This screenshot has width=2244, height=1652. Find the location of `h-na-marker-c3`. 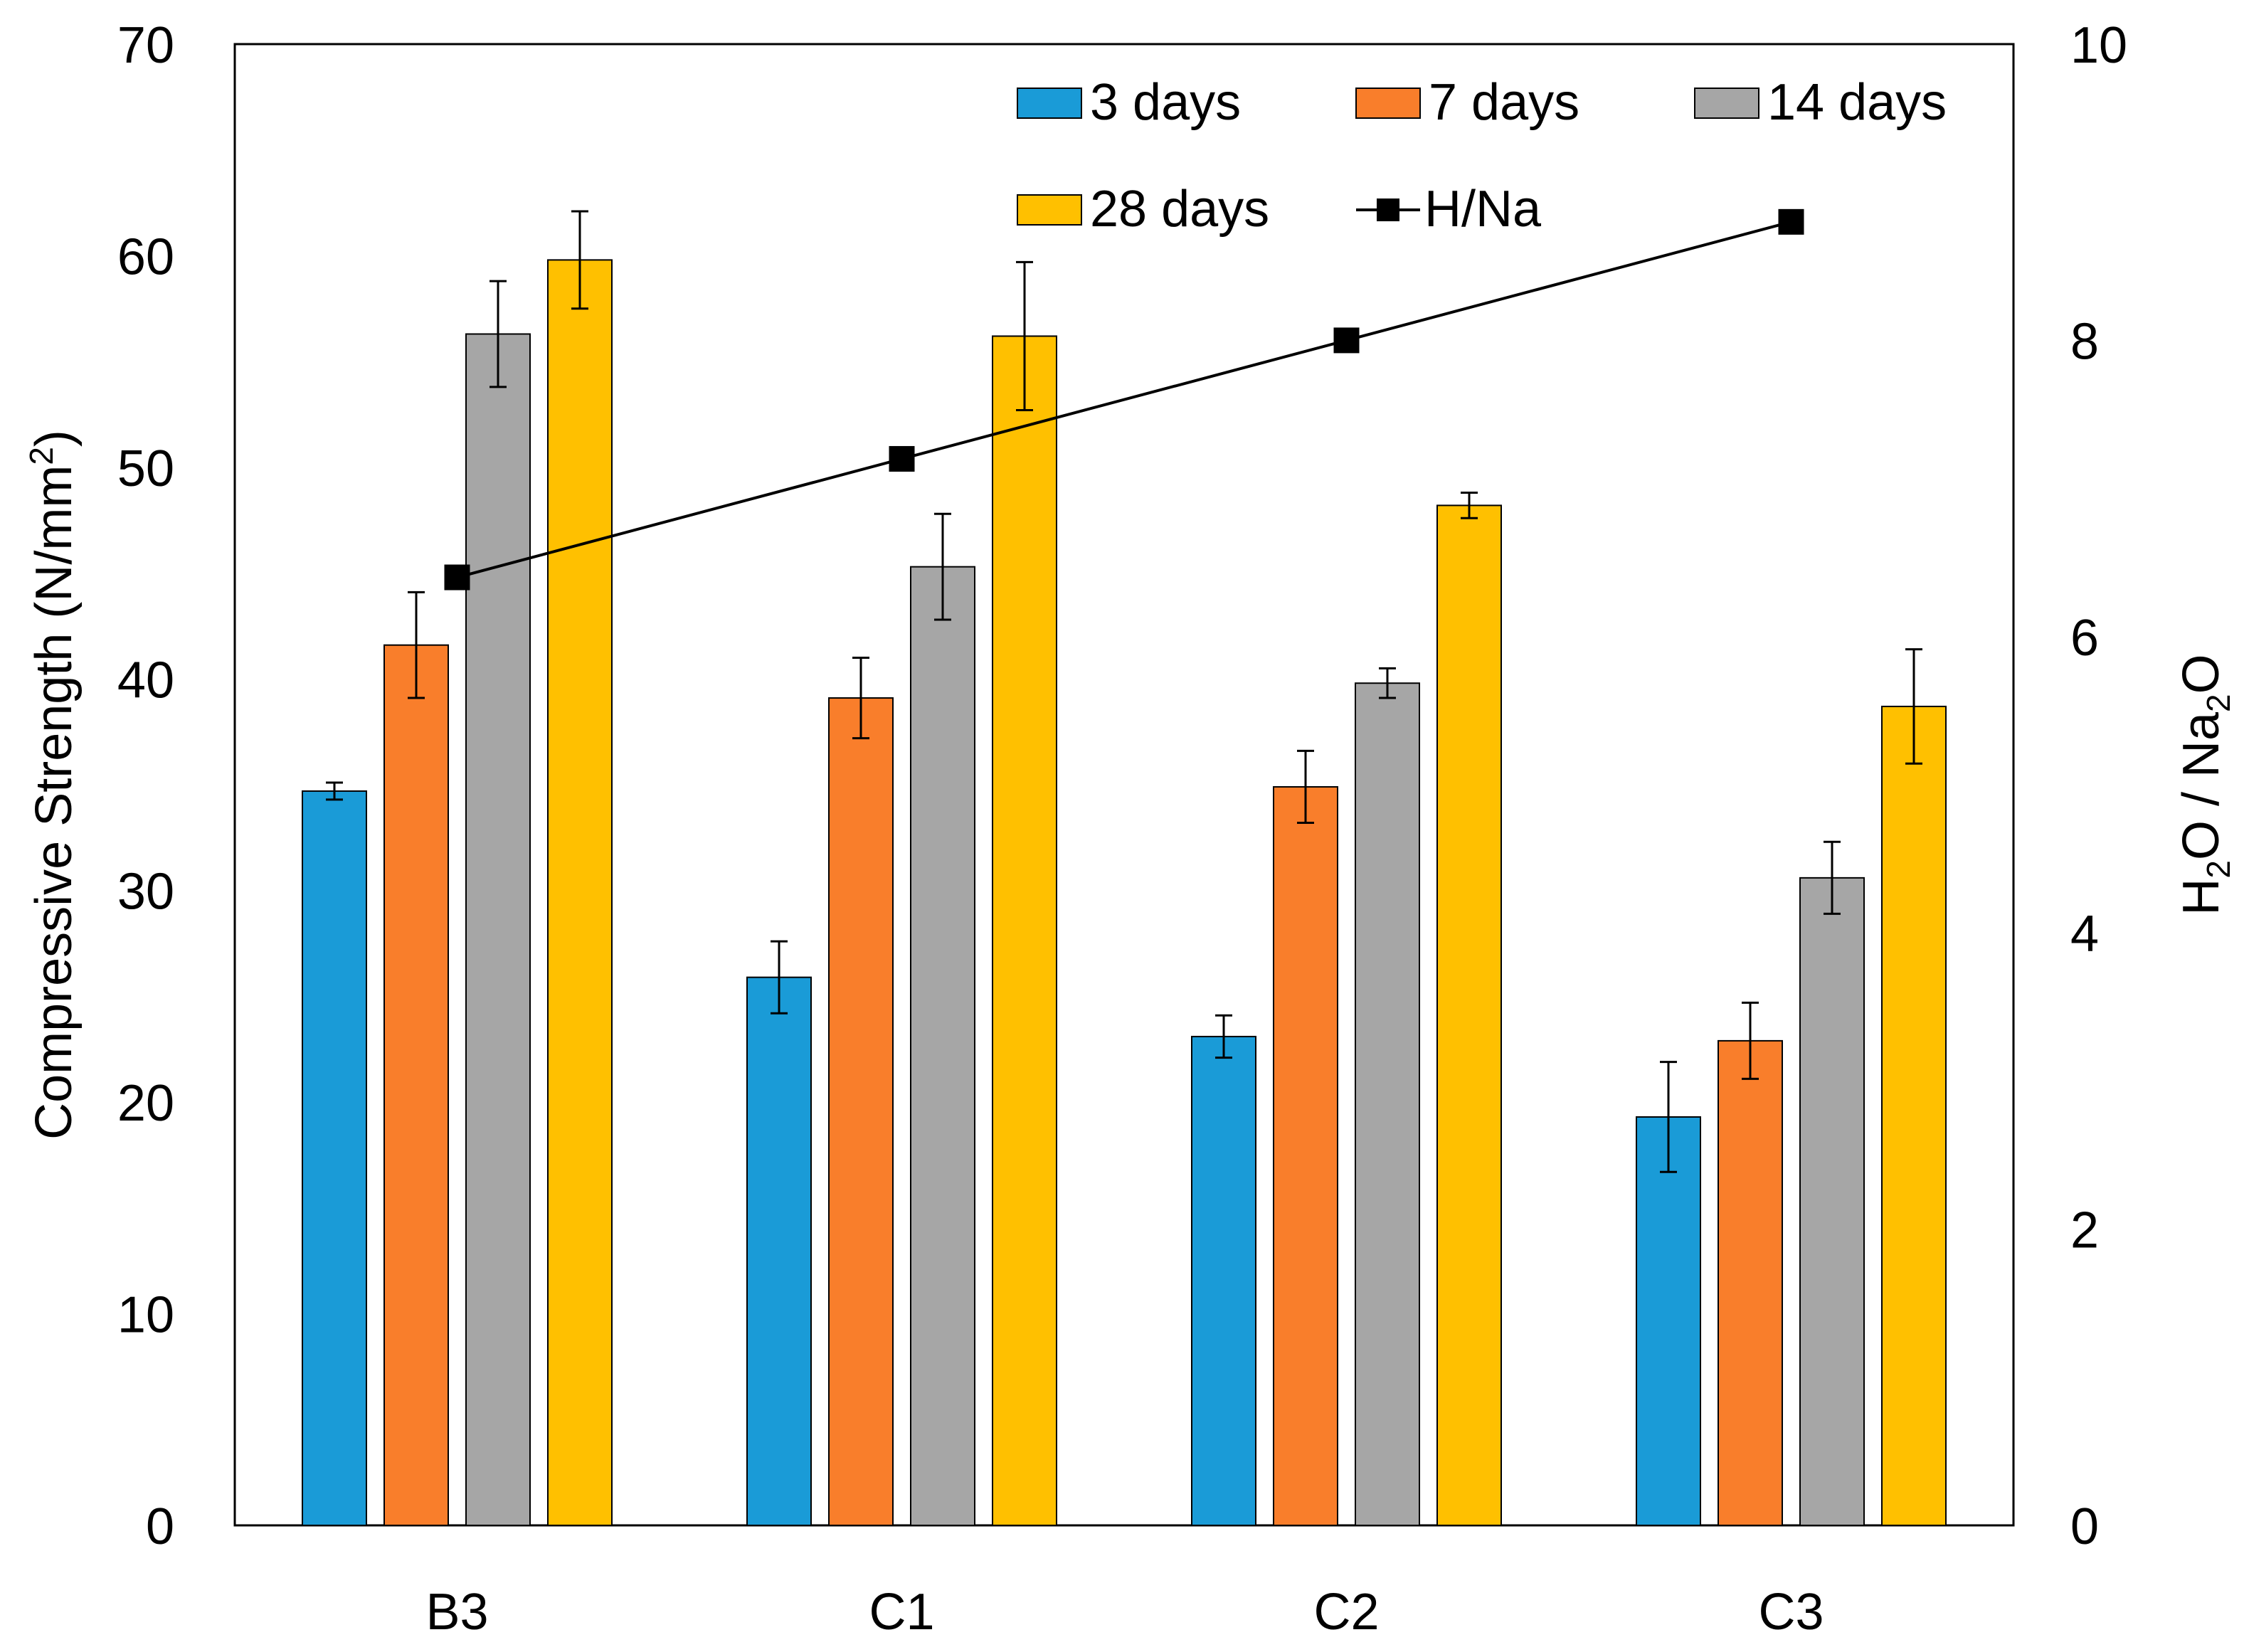

h-na-marker-c3 is located at coordinates (1791, 221).